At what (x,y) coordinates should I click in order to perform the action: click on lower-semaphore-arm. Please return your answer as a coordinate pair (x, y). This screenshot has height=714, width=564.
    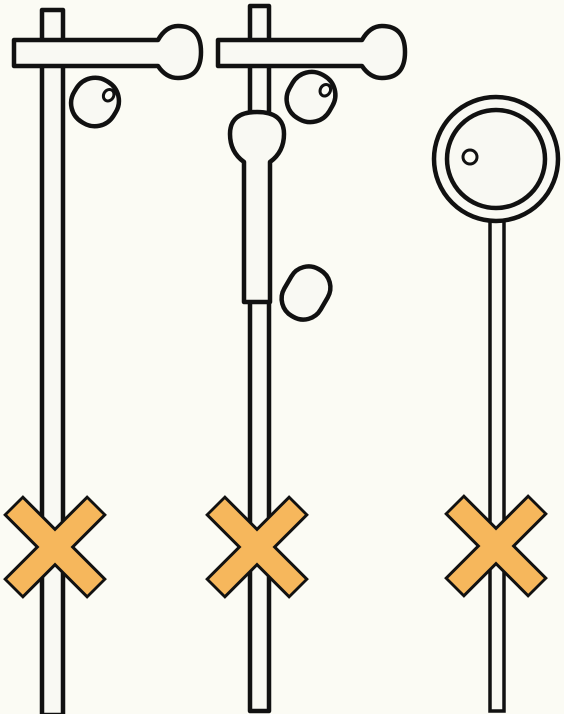
    Looking at the image, I should click on (257, 207).